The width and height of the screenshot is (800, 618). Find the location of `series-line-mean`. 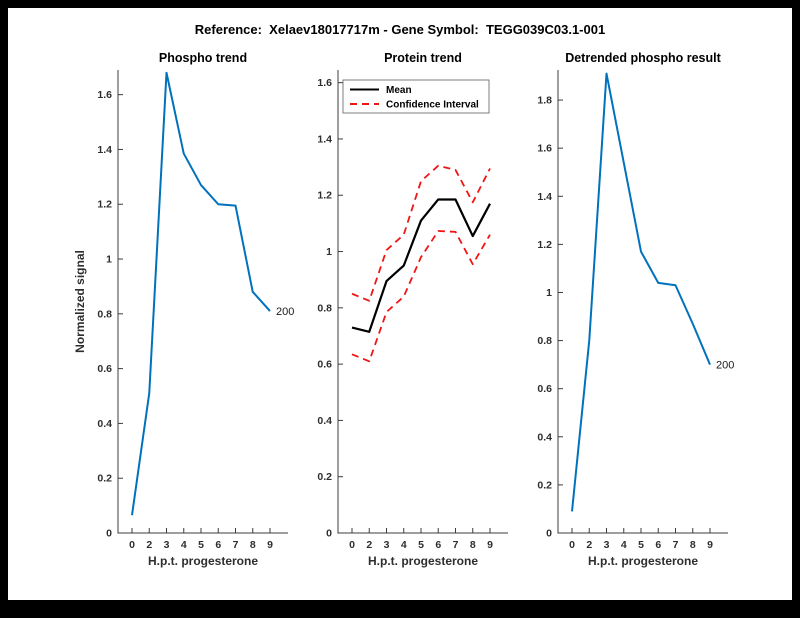

series-line-mean is located at coordinates (421, 265).